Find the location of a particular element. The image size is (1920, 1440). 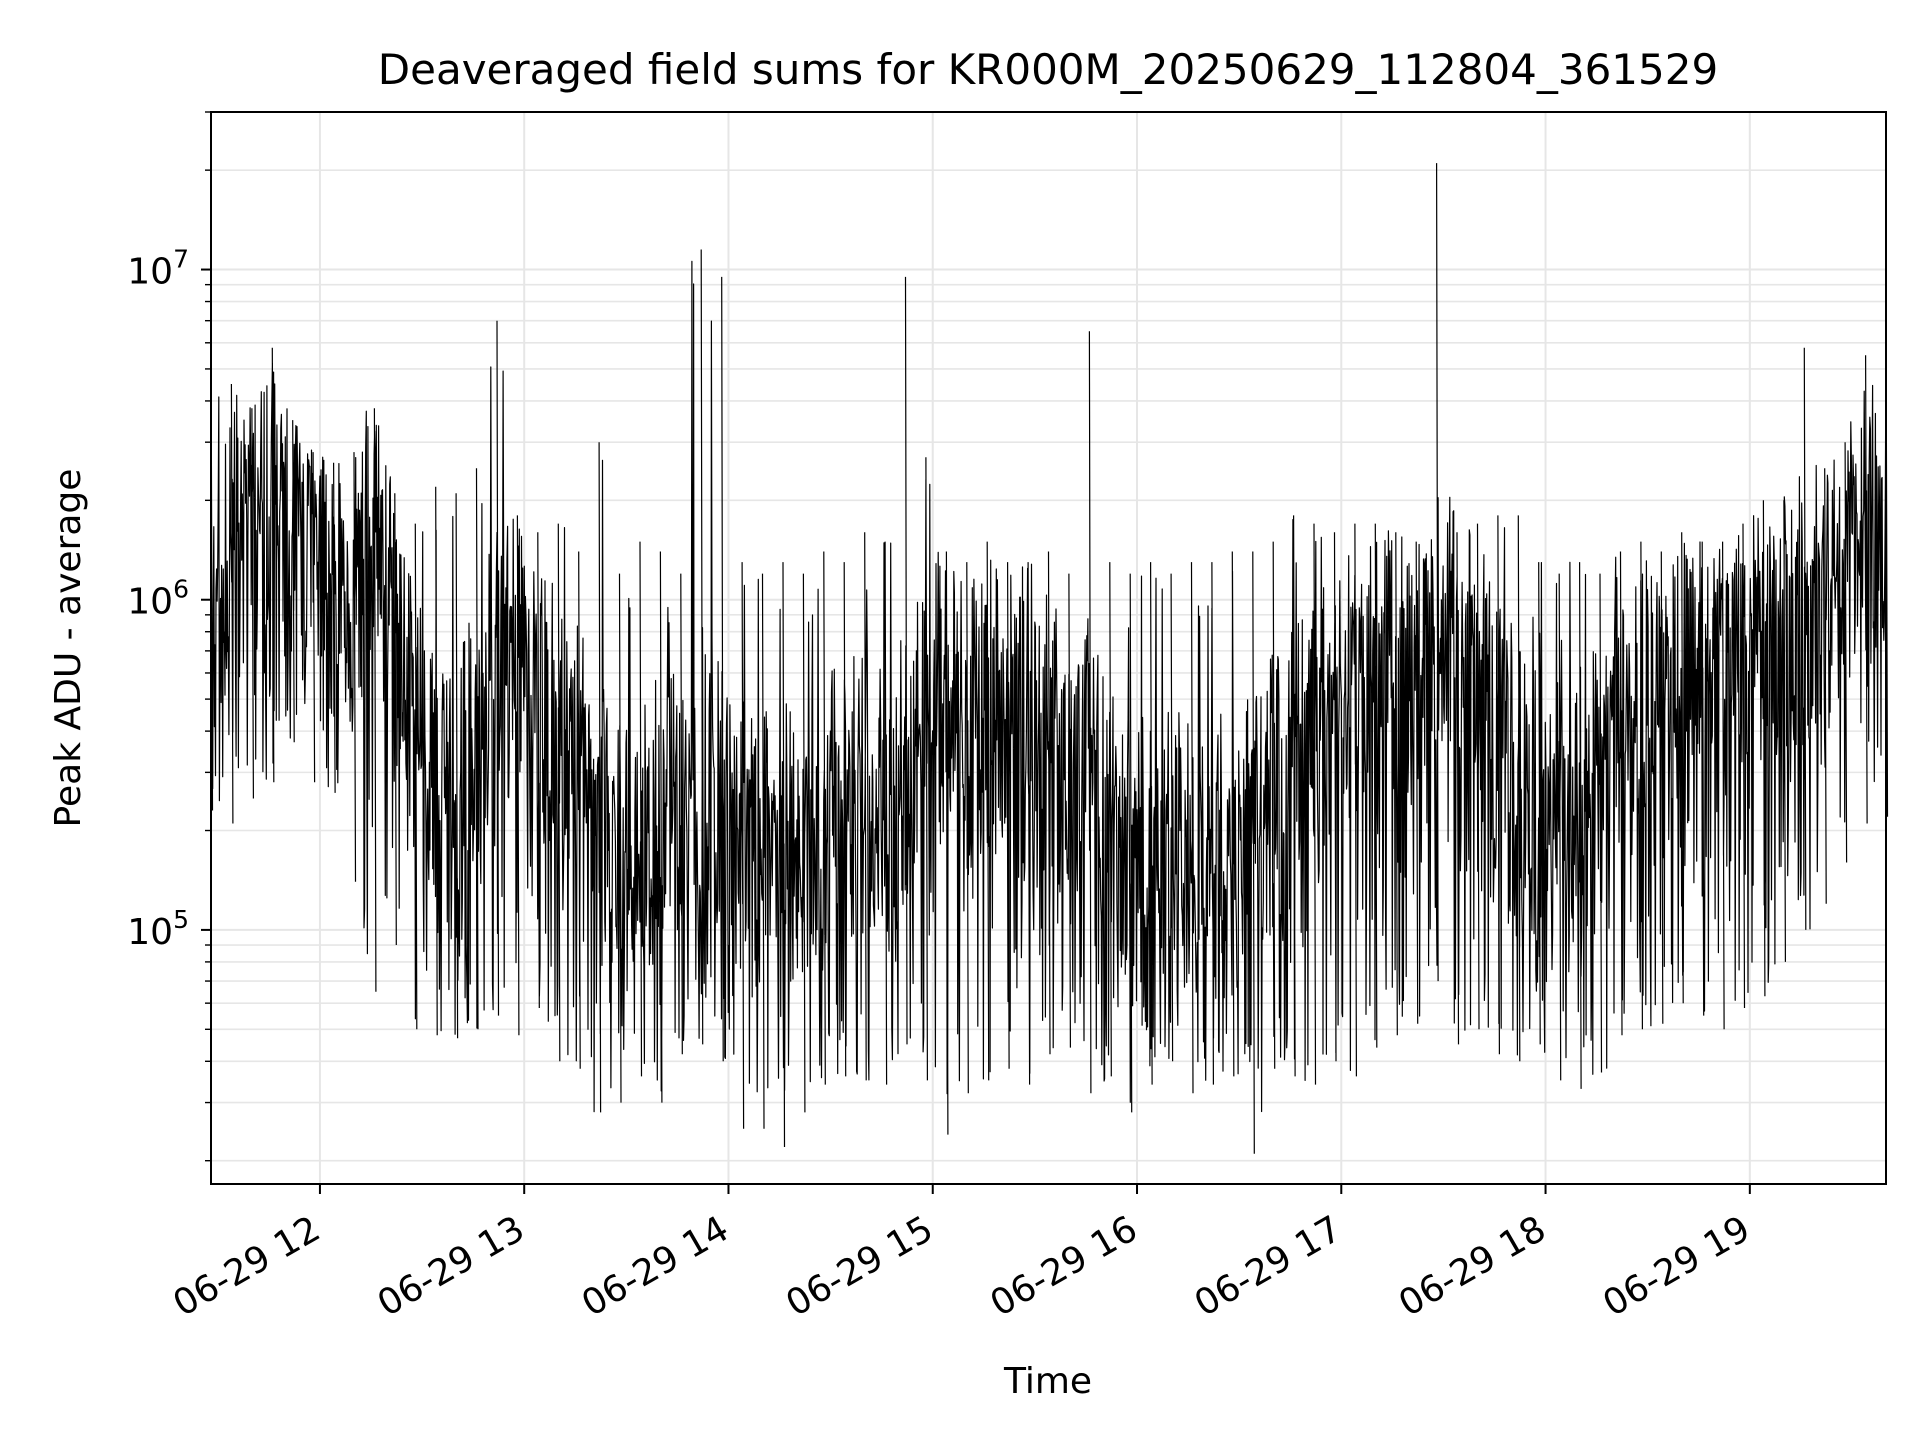

y-tick-label: 10⁷ is located at coordinates (158, 269).